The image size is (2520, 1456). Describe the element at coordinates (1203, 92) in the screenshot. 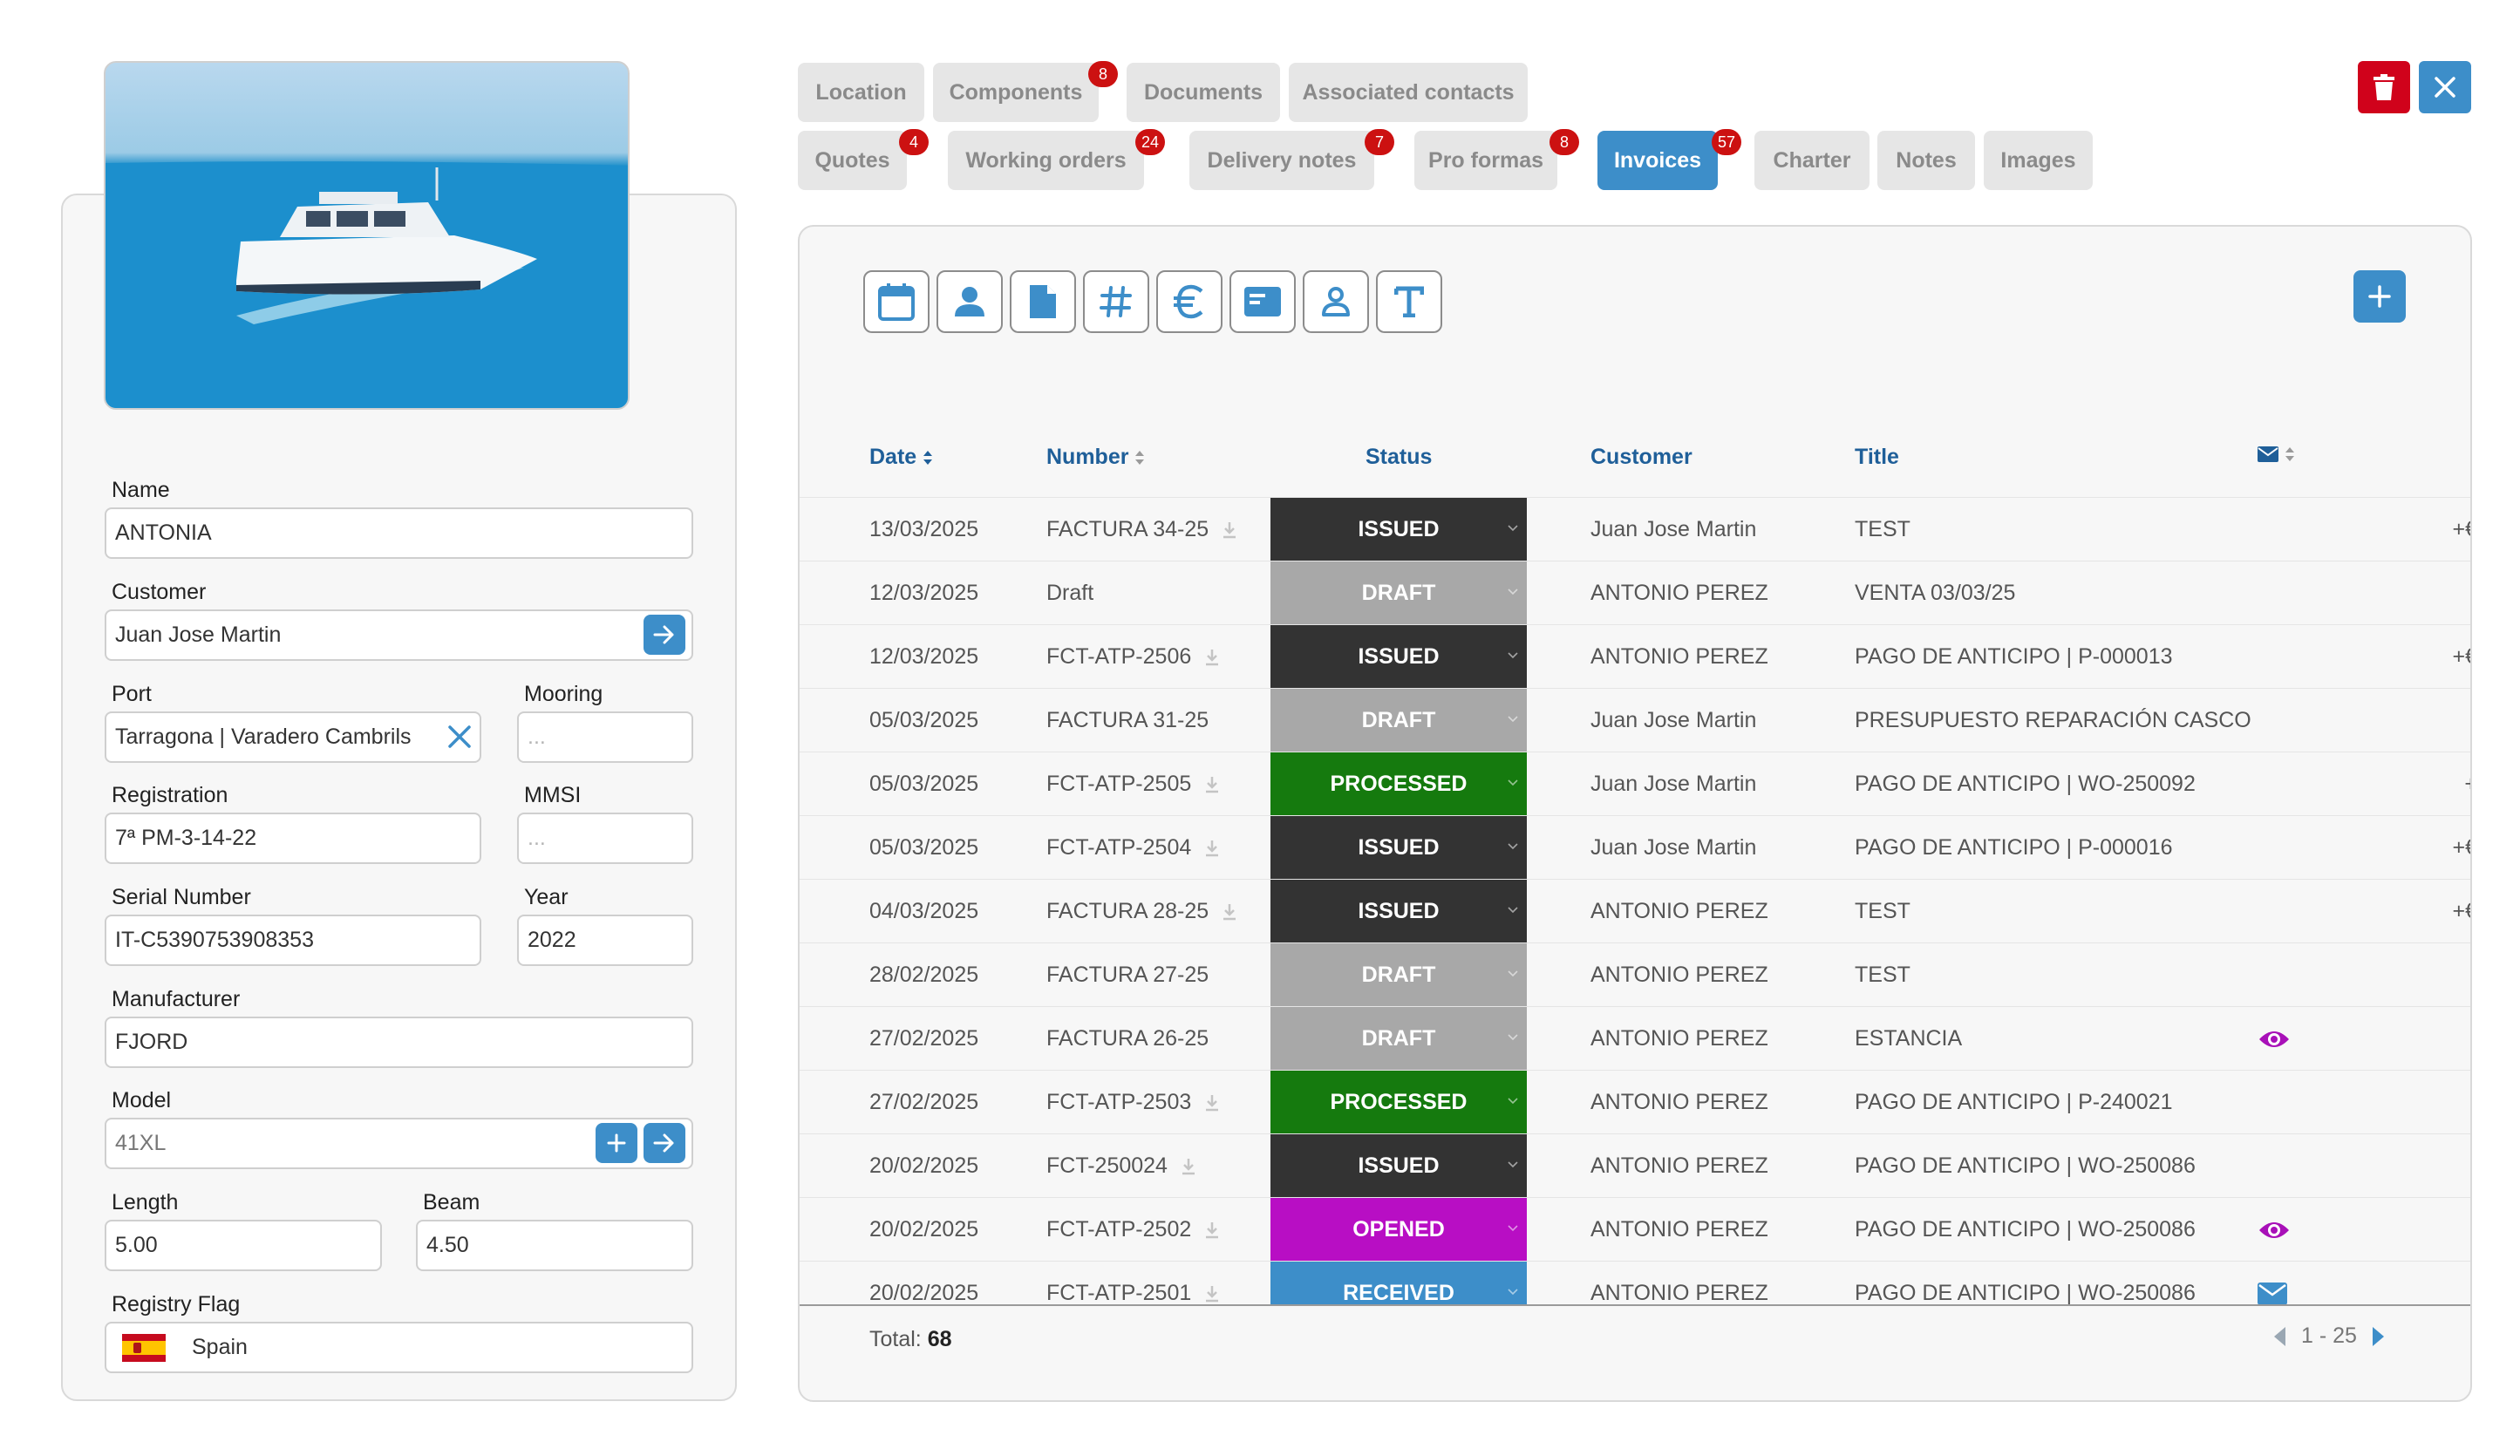

I see `tab-documents: Documents` at that location.